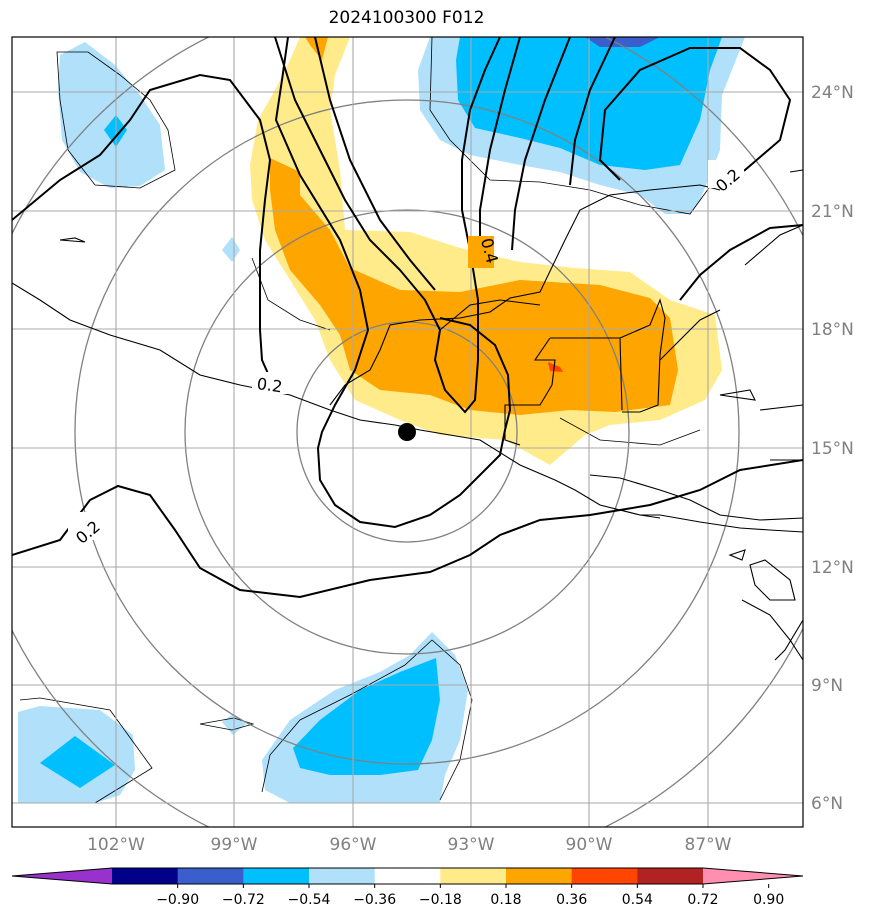 The image size is (873, 924). I want to click on lon-label-93: 93°W, so click(471, 845).